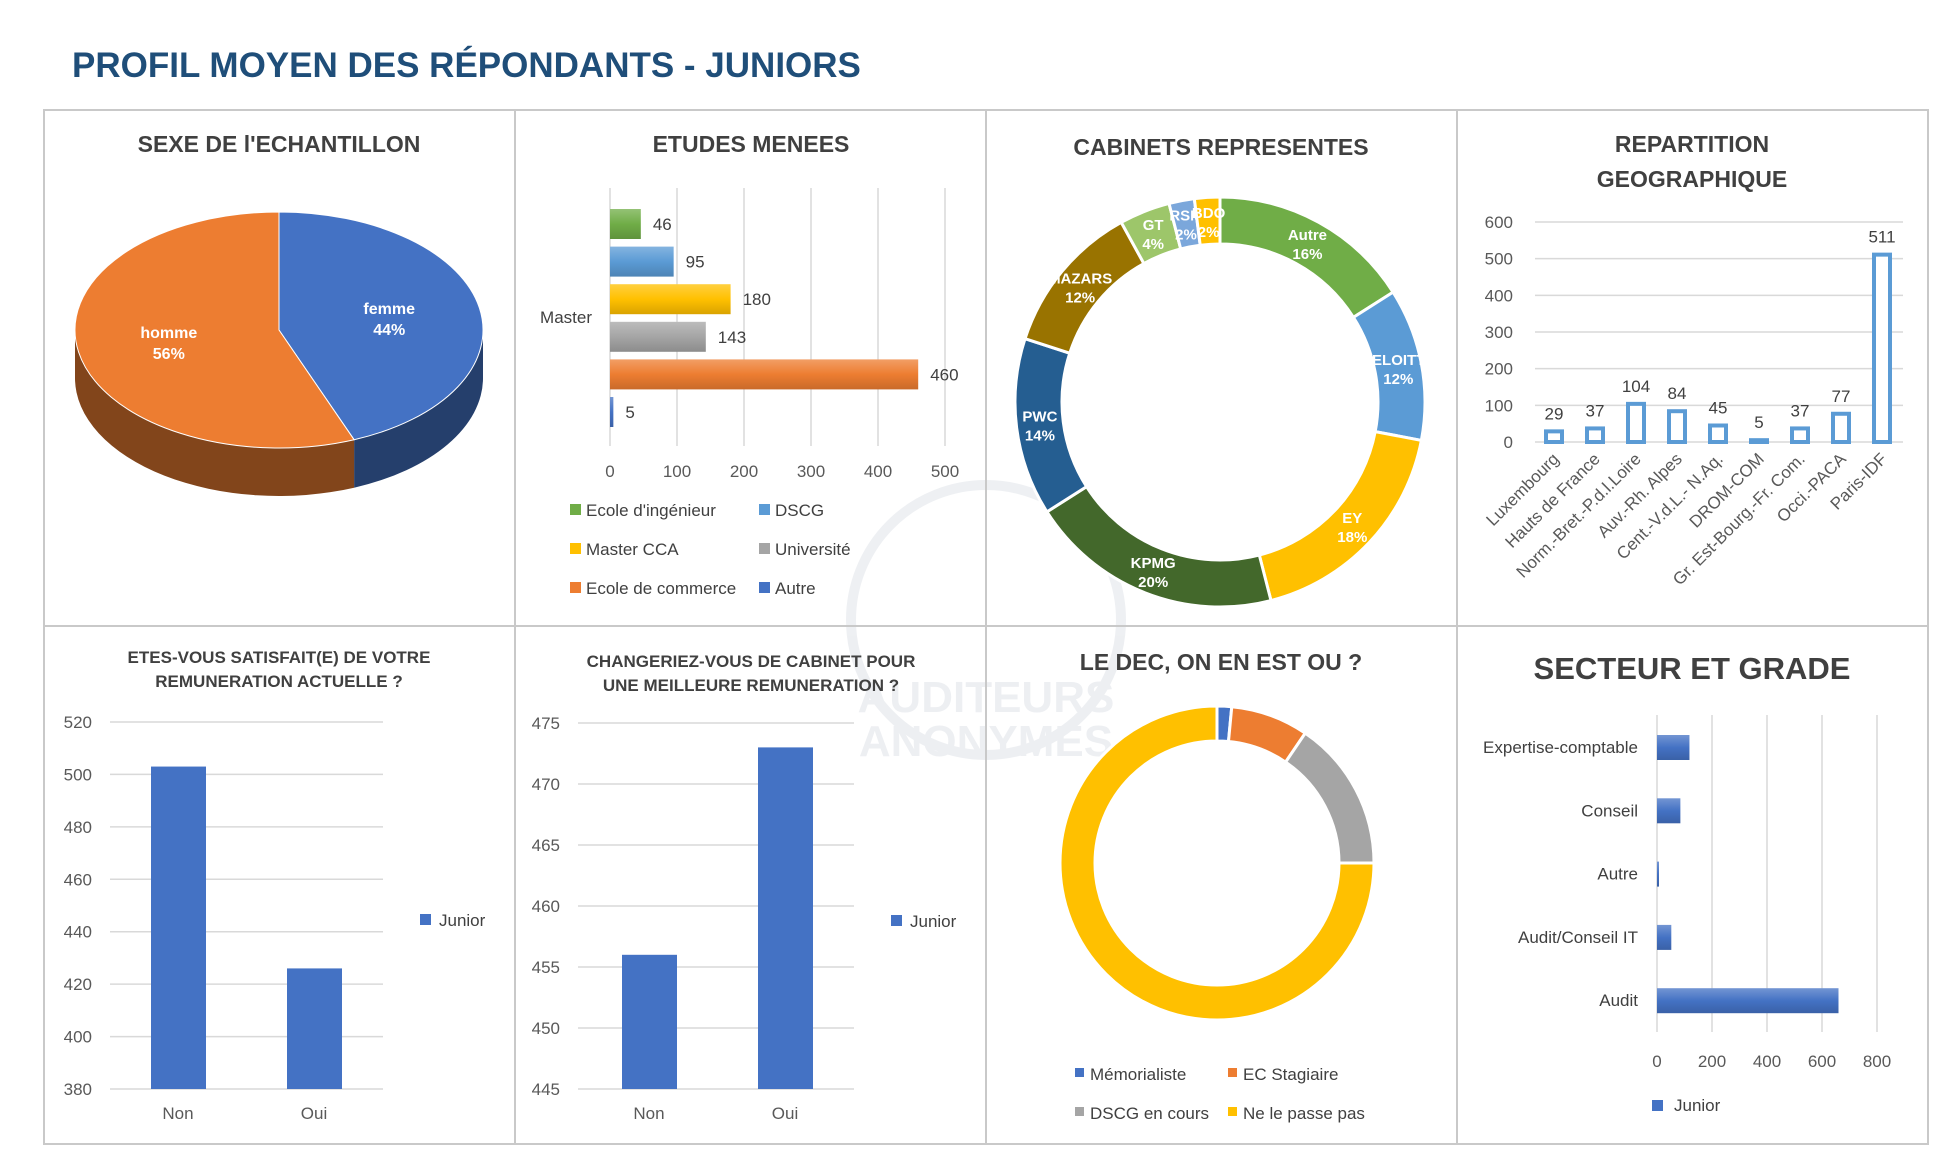 The width and height of the screenshot is (1960, 1176). What do you see at coordinates (811, 471) in the screenshot?
I see `x-tick-label: 300` at bounding box center [811, 471].